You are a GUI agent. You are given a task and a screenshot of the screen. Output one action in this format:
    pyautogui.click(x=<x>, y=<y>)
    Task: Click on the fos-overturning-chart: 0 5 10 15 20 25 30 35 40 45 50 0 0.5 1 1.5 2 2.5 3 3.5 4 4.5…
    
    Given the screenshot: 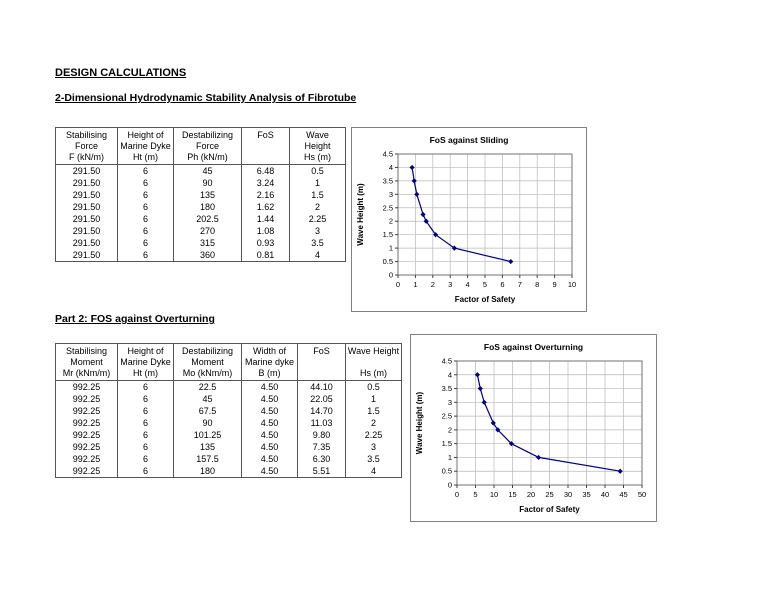 What is the action you would take?
    pyautogui.click(x=533, y=428)
    